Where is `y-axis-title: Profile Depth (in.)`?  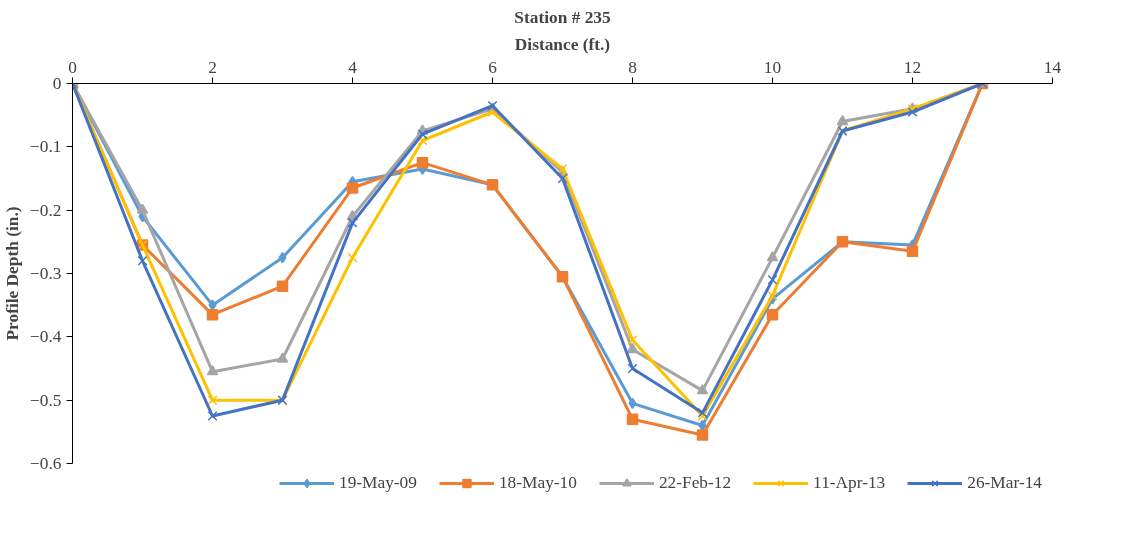 y-axis-title: Profile Depth (in.) is located at coordinates (13, 273).